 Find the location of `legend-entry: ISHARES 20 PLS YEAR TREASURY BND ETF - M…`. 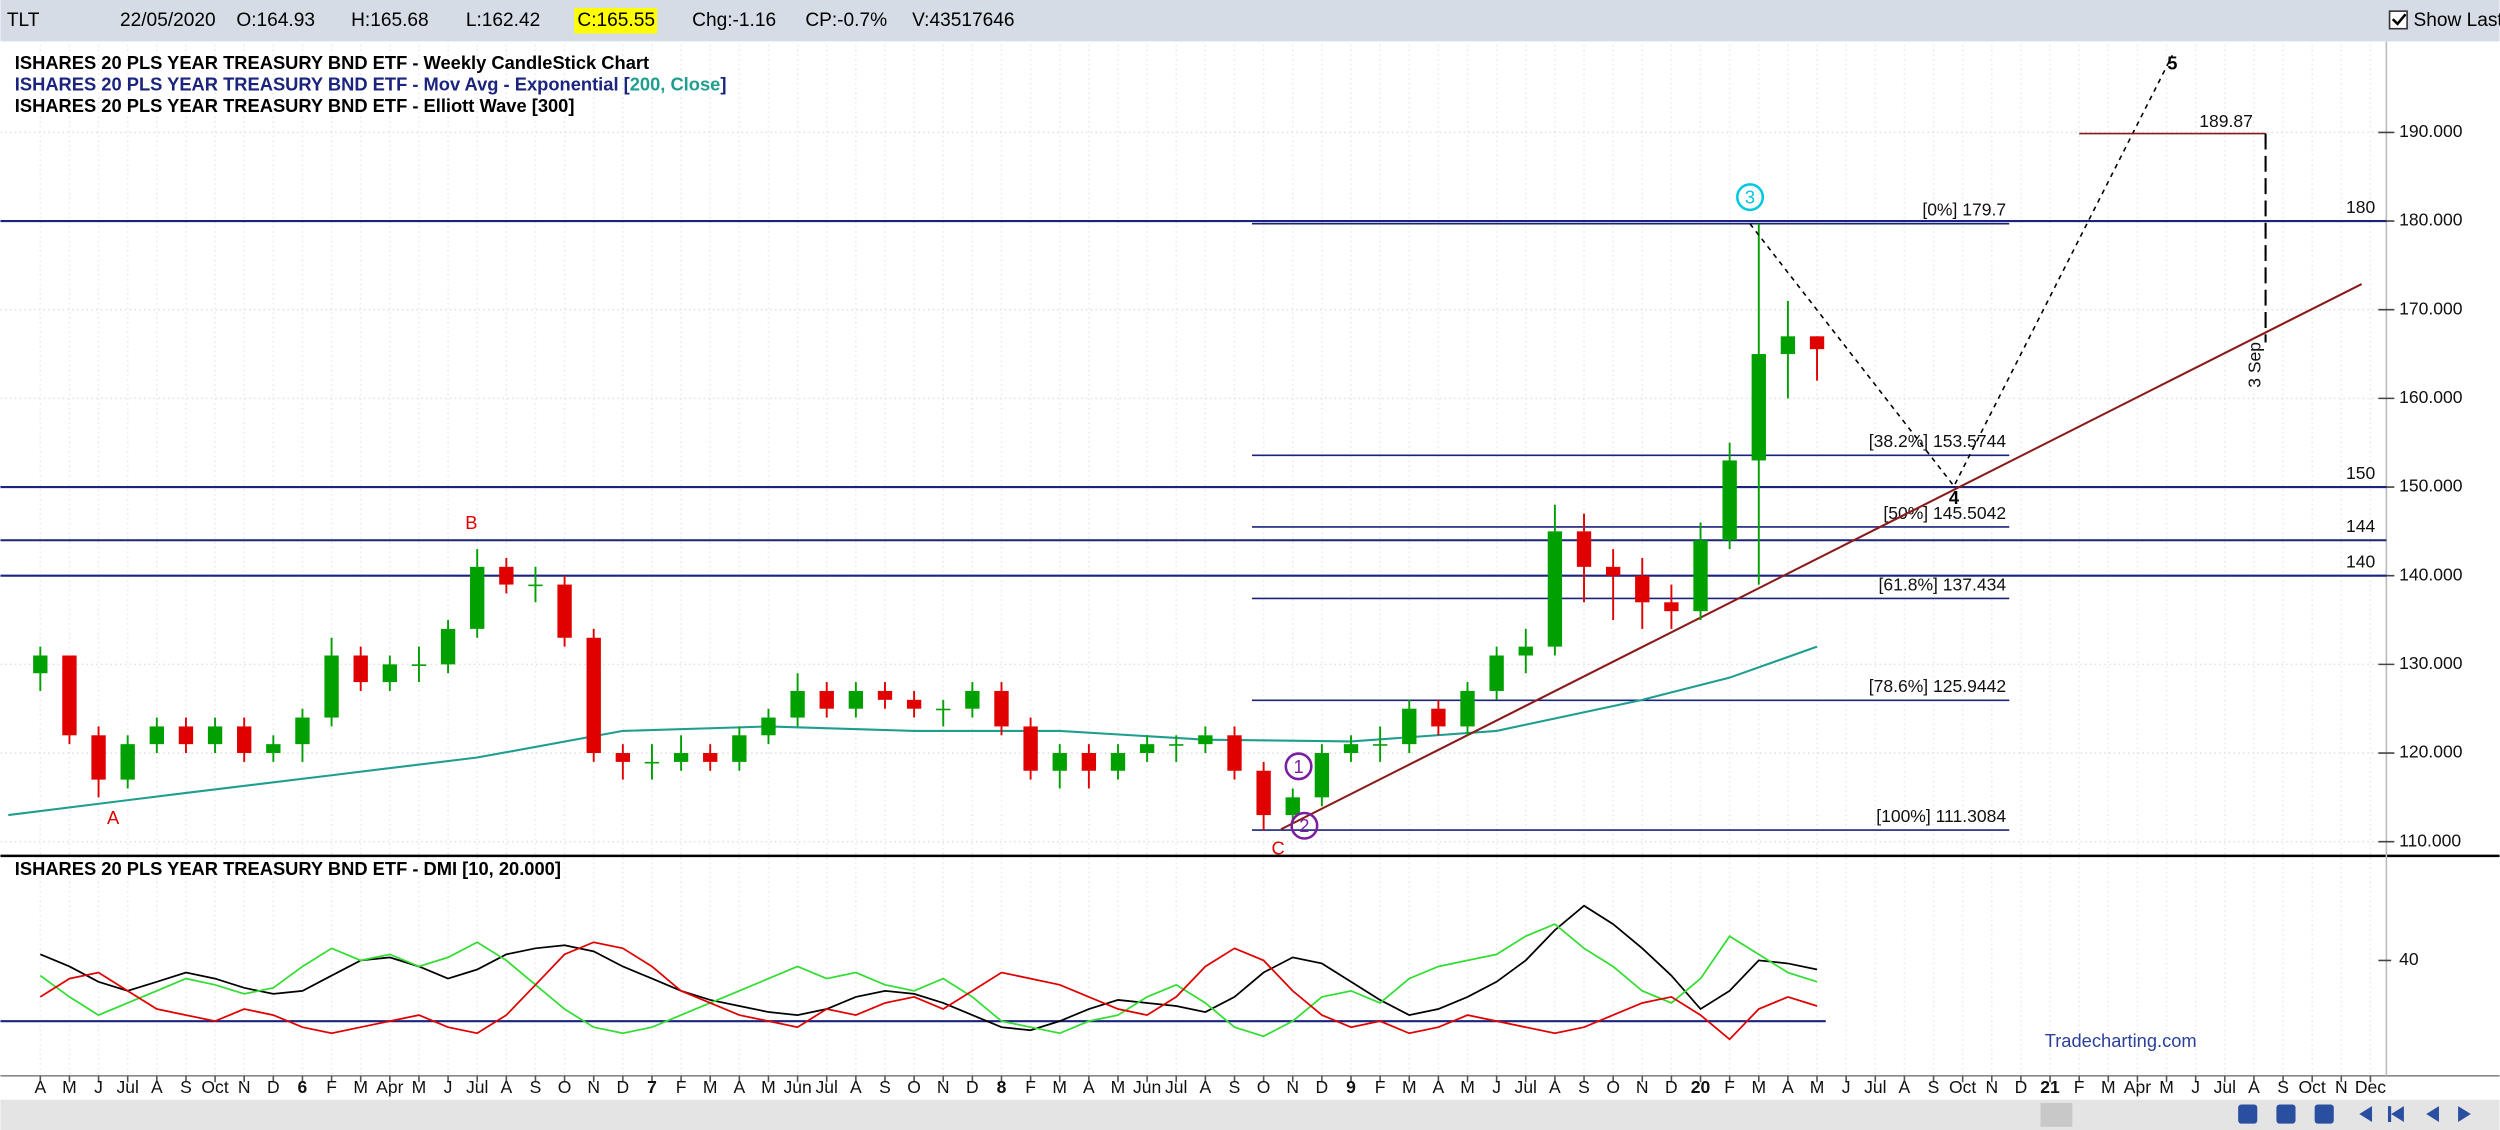

legend-entry: ISHARES 20 PLS YEAR TREASURY BND ETF - M… is located at coordinates (371, 83).